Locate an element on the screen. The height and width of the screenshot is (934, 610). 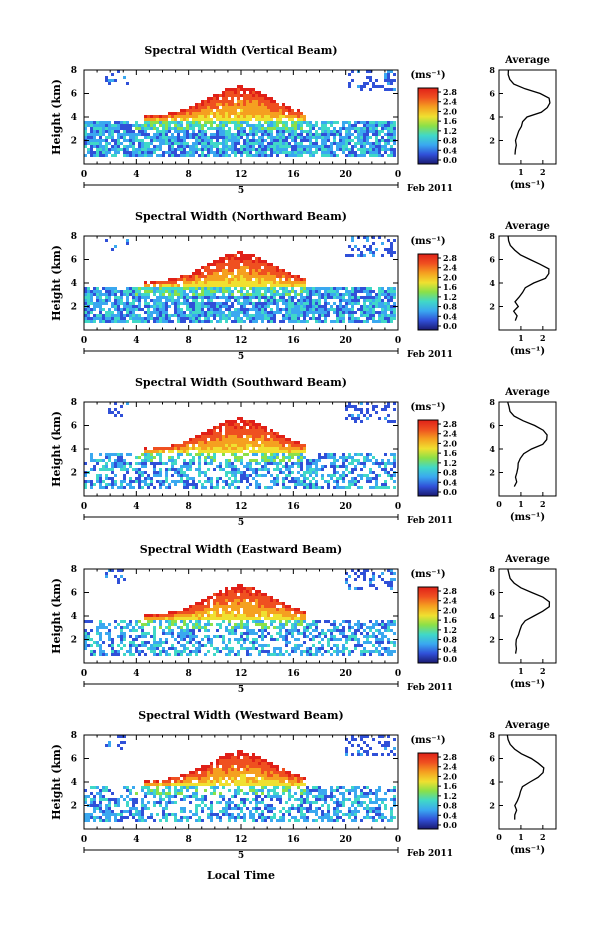
colorbar-tick-label: 0.8 is located at coordinates (450, 141).